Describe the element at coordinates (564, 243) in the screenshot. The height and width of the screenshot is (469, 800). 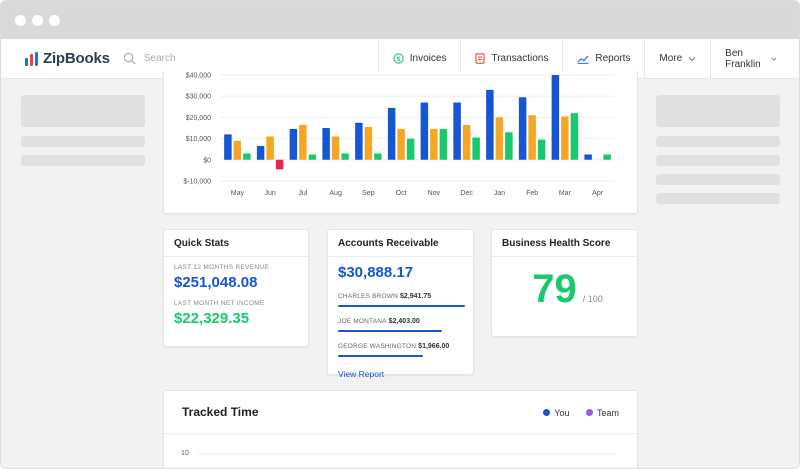
I see `health-score-title: Business Health Score` at that location.